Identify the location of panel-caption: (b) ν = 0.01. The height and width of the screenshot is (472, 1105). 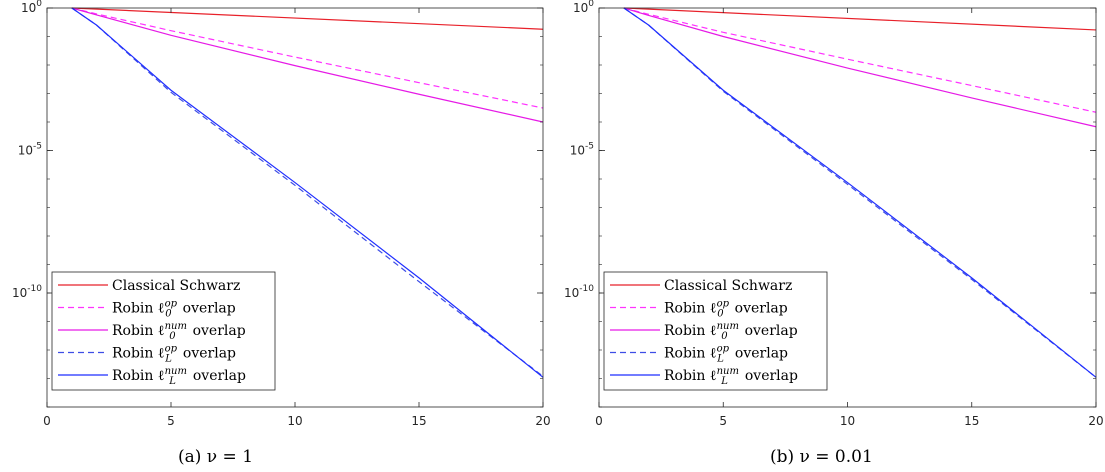
(821, 457).